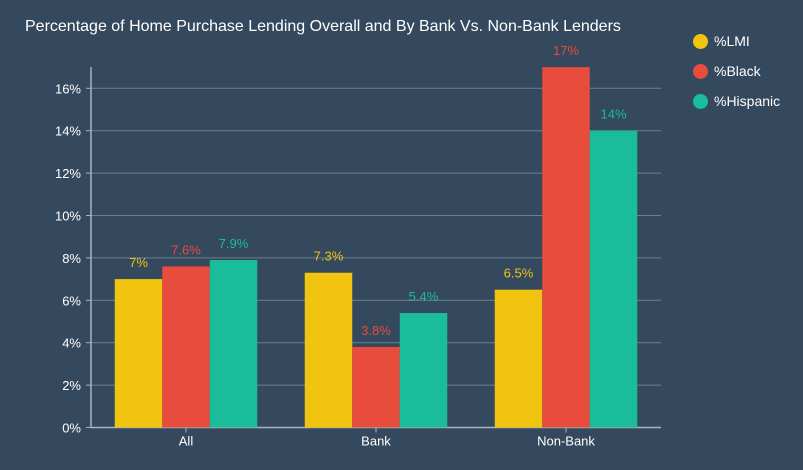 Image resolution: width=803 pixels, height=470 pixels. Describe the element at coordinates (234, 243) in the screenshot. I see `data-label: 7.9%` at that location.